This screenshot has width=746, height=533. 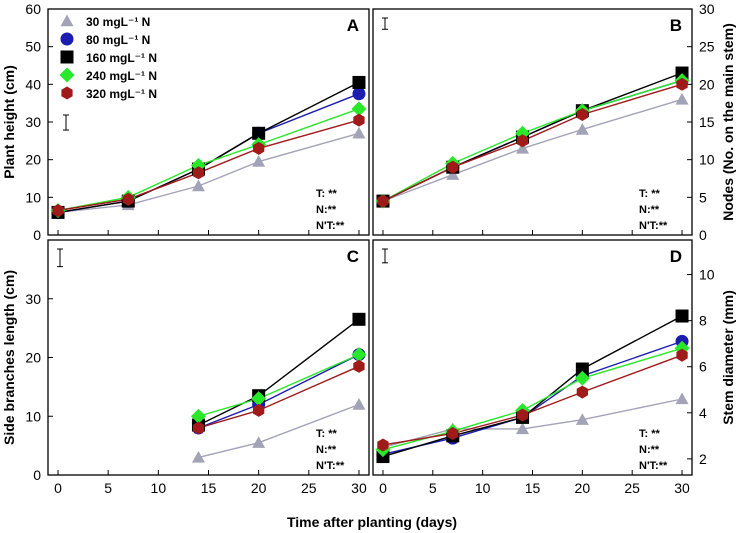 I want to click on shared-x-axis-title: Time after planting (days), so click(x=372, y=522).